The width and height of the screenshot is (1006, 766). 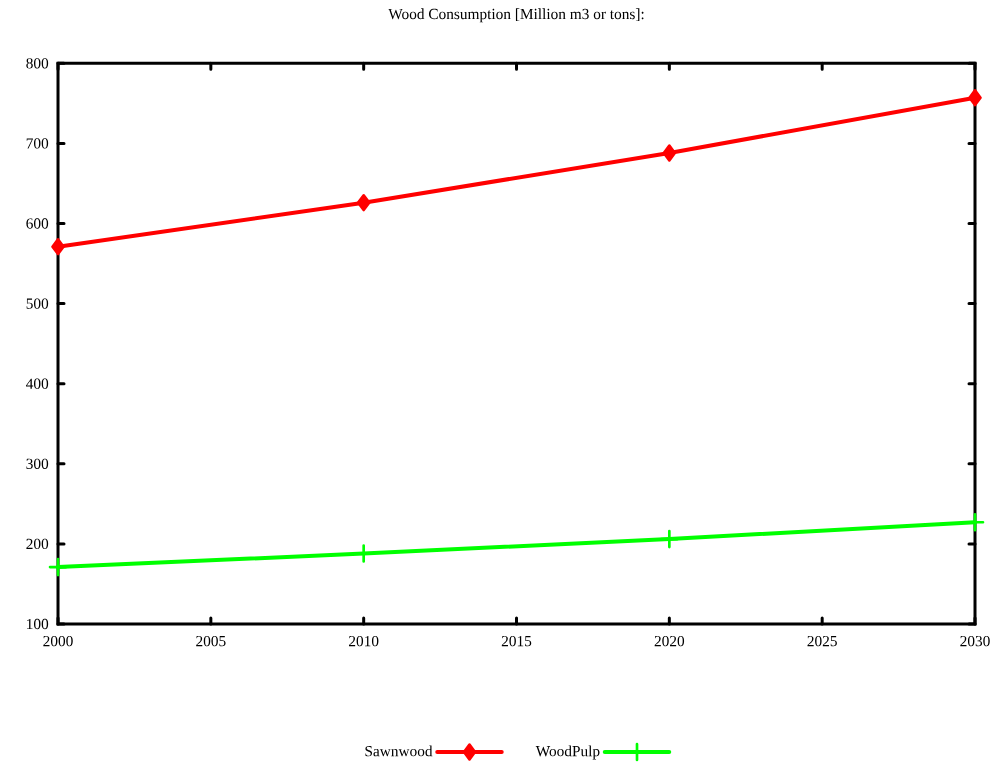 I want to click on chart-title: Wood Consumption [Million m3 or tons]:, so click(x=516, y=15).